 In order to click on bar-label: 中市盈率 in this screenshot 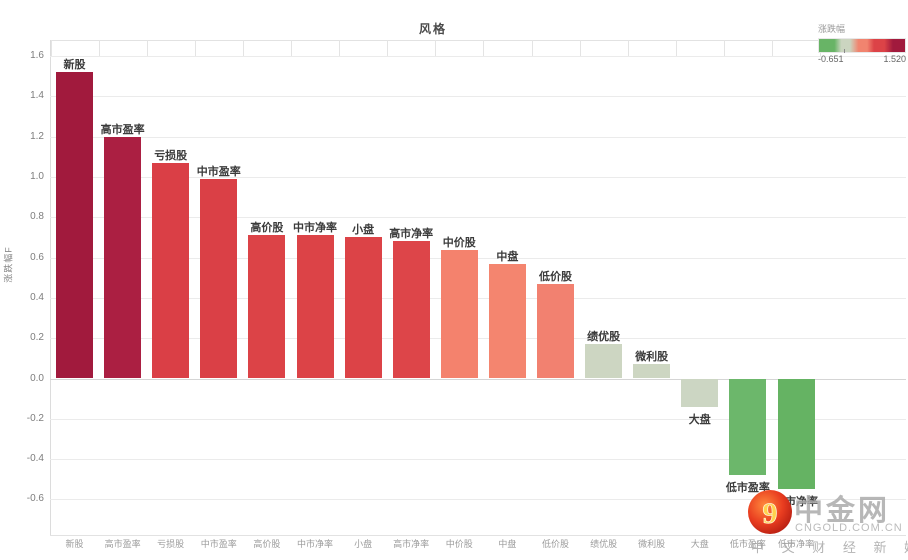, I will do `click(218, 172)`.